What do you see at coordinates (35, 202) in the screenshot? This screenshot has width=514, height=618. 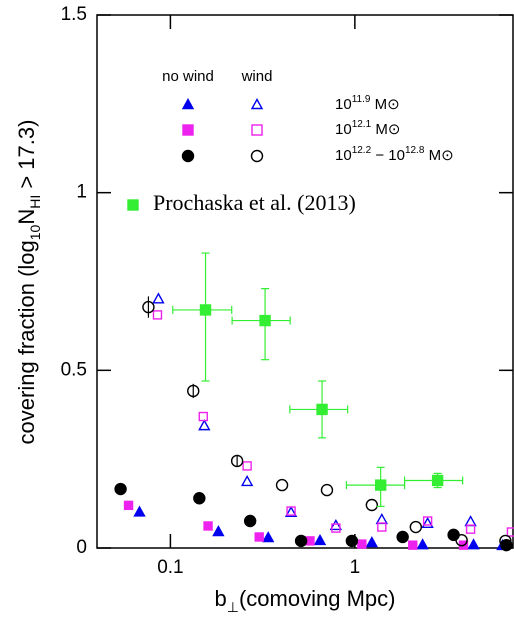 I see `y-axis-label-part: HI` at bounding box center [35, 202].